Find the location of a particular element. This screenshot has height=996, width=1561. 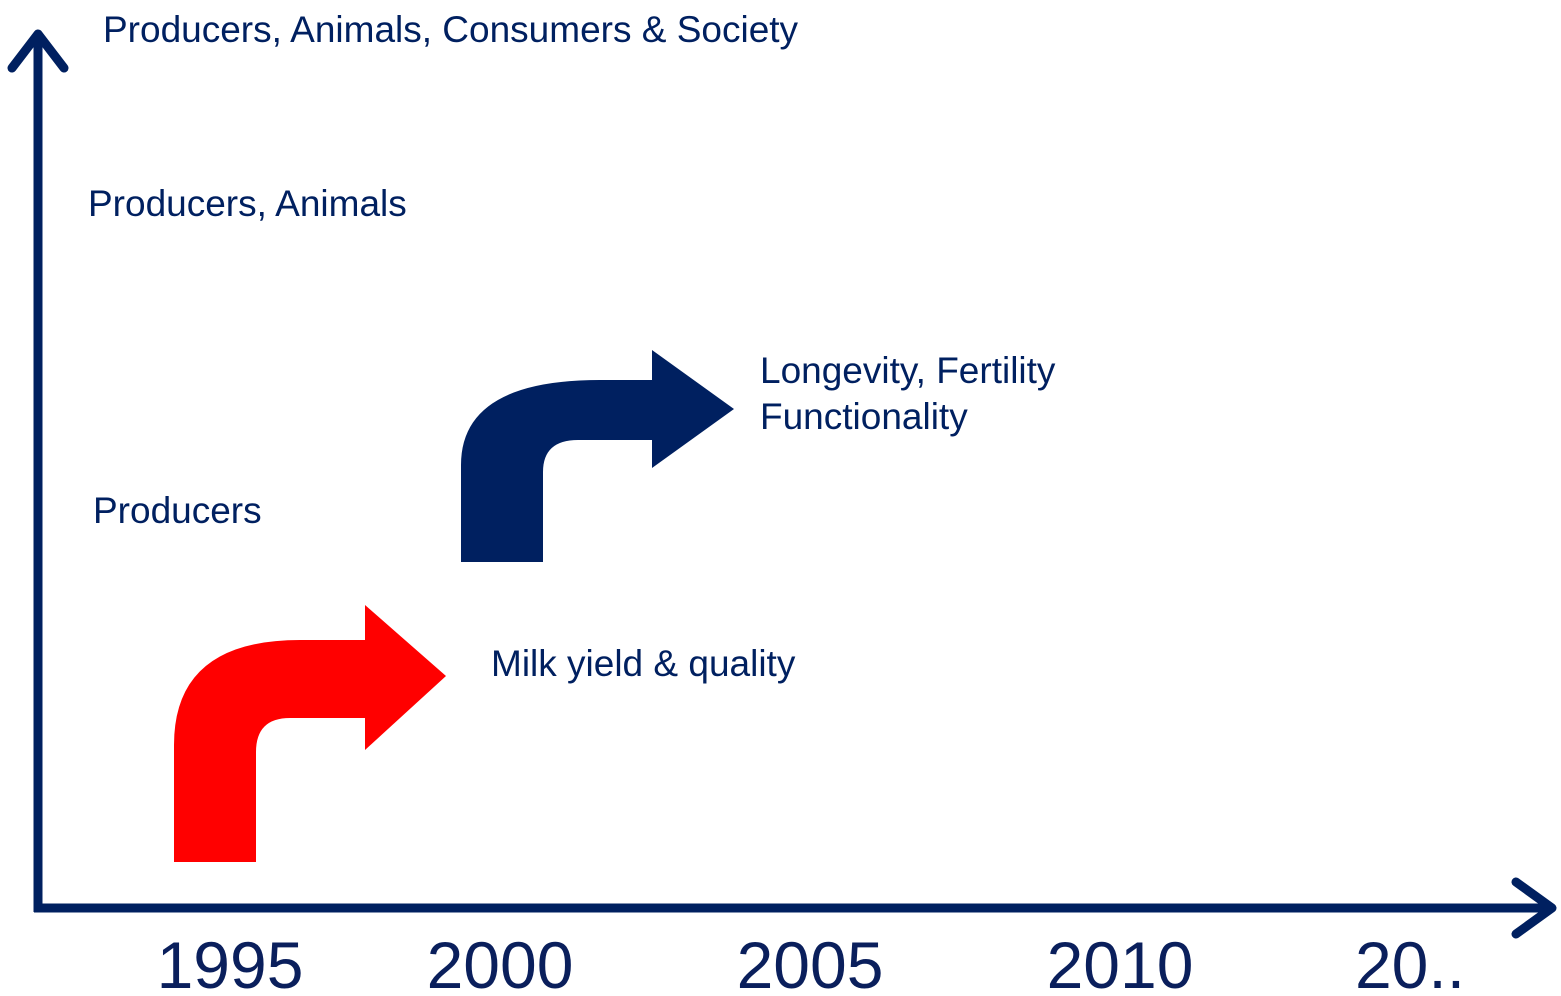

year-label: 20.. is located at coordinates (1410, 962).